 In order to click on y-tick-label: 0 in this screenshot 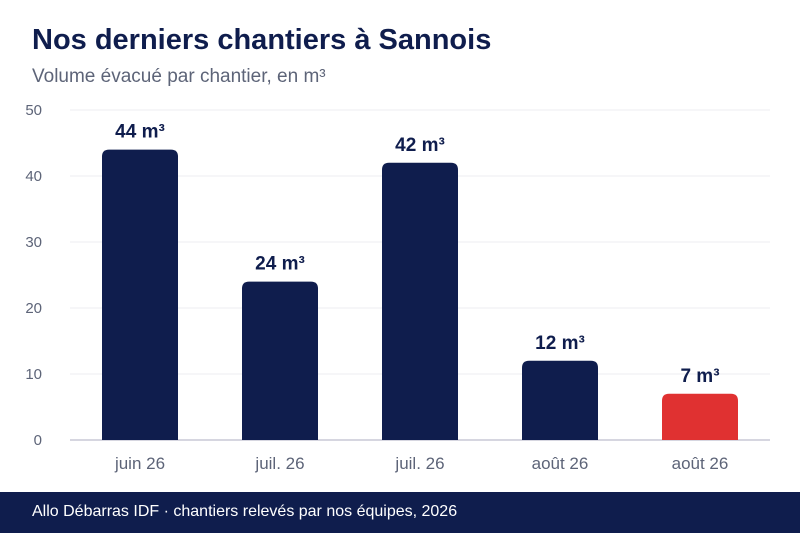, I will do `click(38, 440)`.